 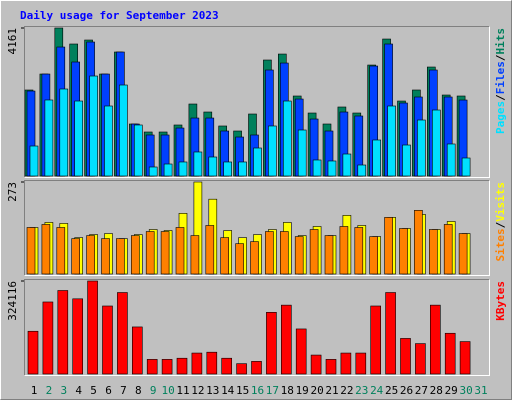 What do you see at coordinates (500, 81) in the screenshot?
I see `legend: Pages/Files/Hits` at bounding box center [500, 81].